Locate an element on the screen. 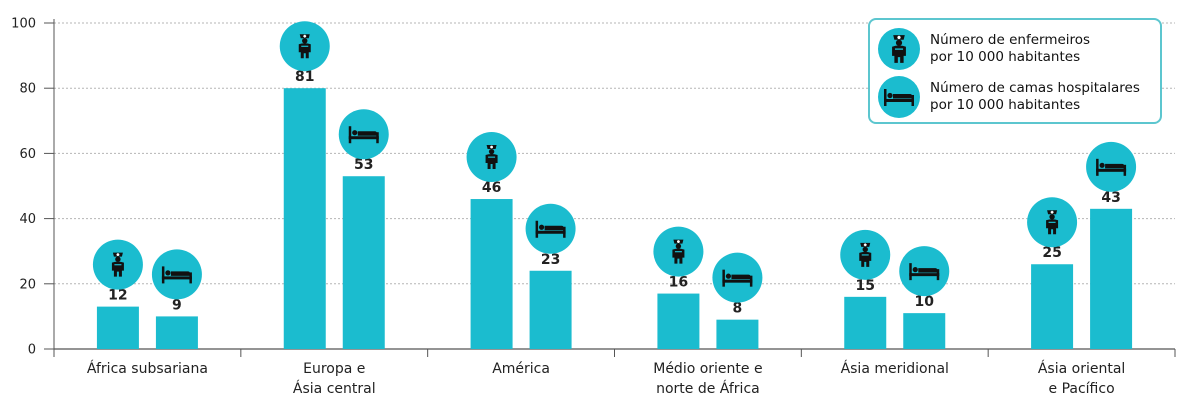  x-category-label: Ásia oriental is located at coordinates (1081, 368).